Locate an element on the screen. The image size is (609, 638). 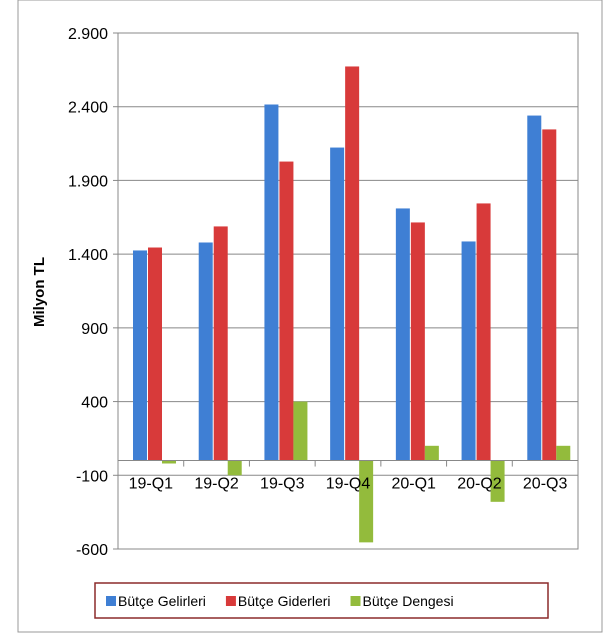
x-tick-label: 20-Q3 is located at coordinates (545, 484).